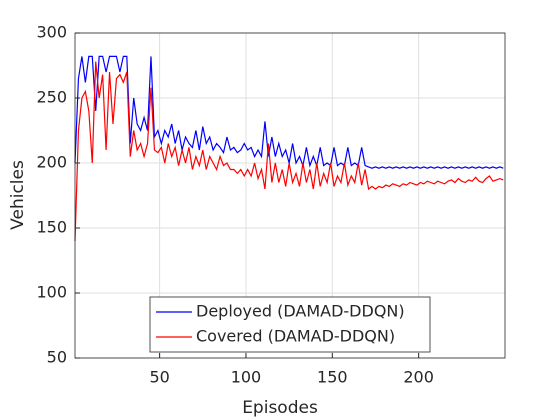 This screenshot has height=420, width=560. What do you see at coordinates (159, 377) in the screenshot?
I see `x-tick-label: 50` at bounding box center [159, 377].